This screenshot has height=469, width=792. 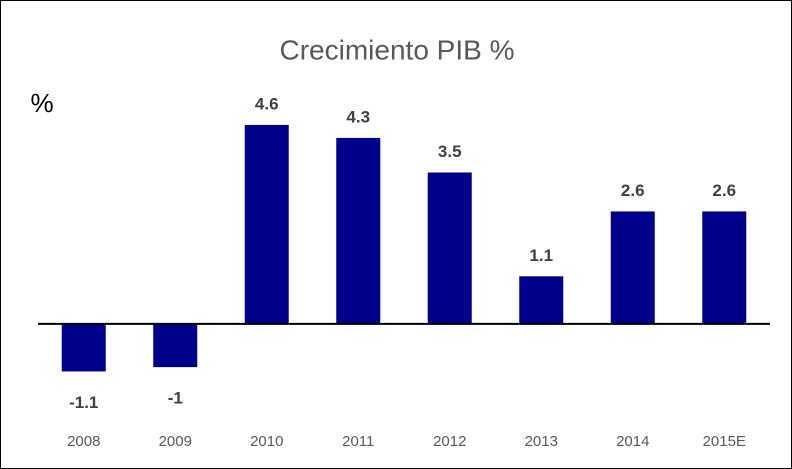 What do you see at coordinates (358, 116) in the screenshot?
I see `data-label: 4.3` at bounding box center [358, 116].